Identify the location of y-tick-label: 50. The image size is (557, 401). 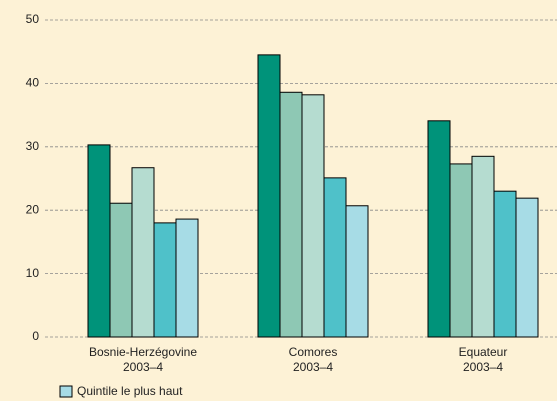
(33, 19).